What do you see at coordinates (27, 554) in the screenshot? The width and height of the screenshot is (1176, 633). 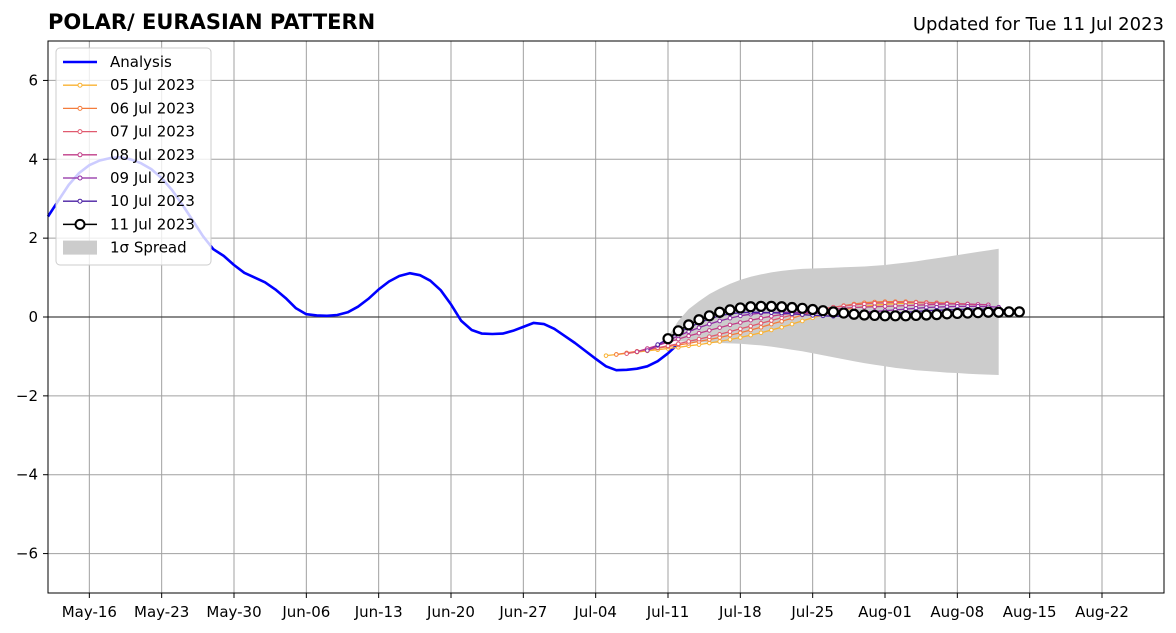 I see `y-tick-label: −6` at bounding box center [27, 554].